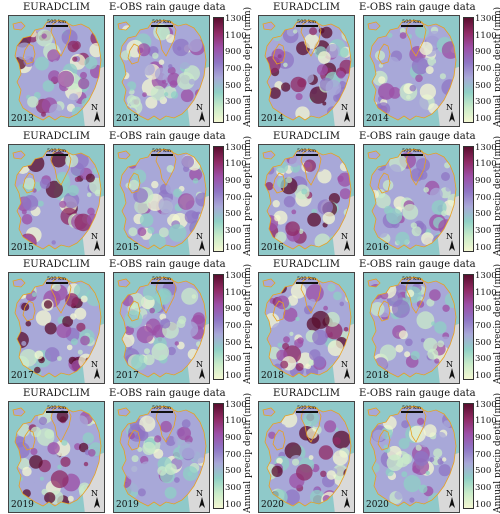  Describe the element at coordinates (22, 504) in the screenshot. I see `year-label: 2019` at that location.